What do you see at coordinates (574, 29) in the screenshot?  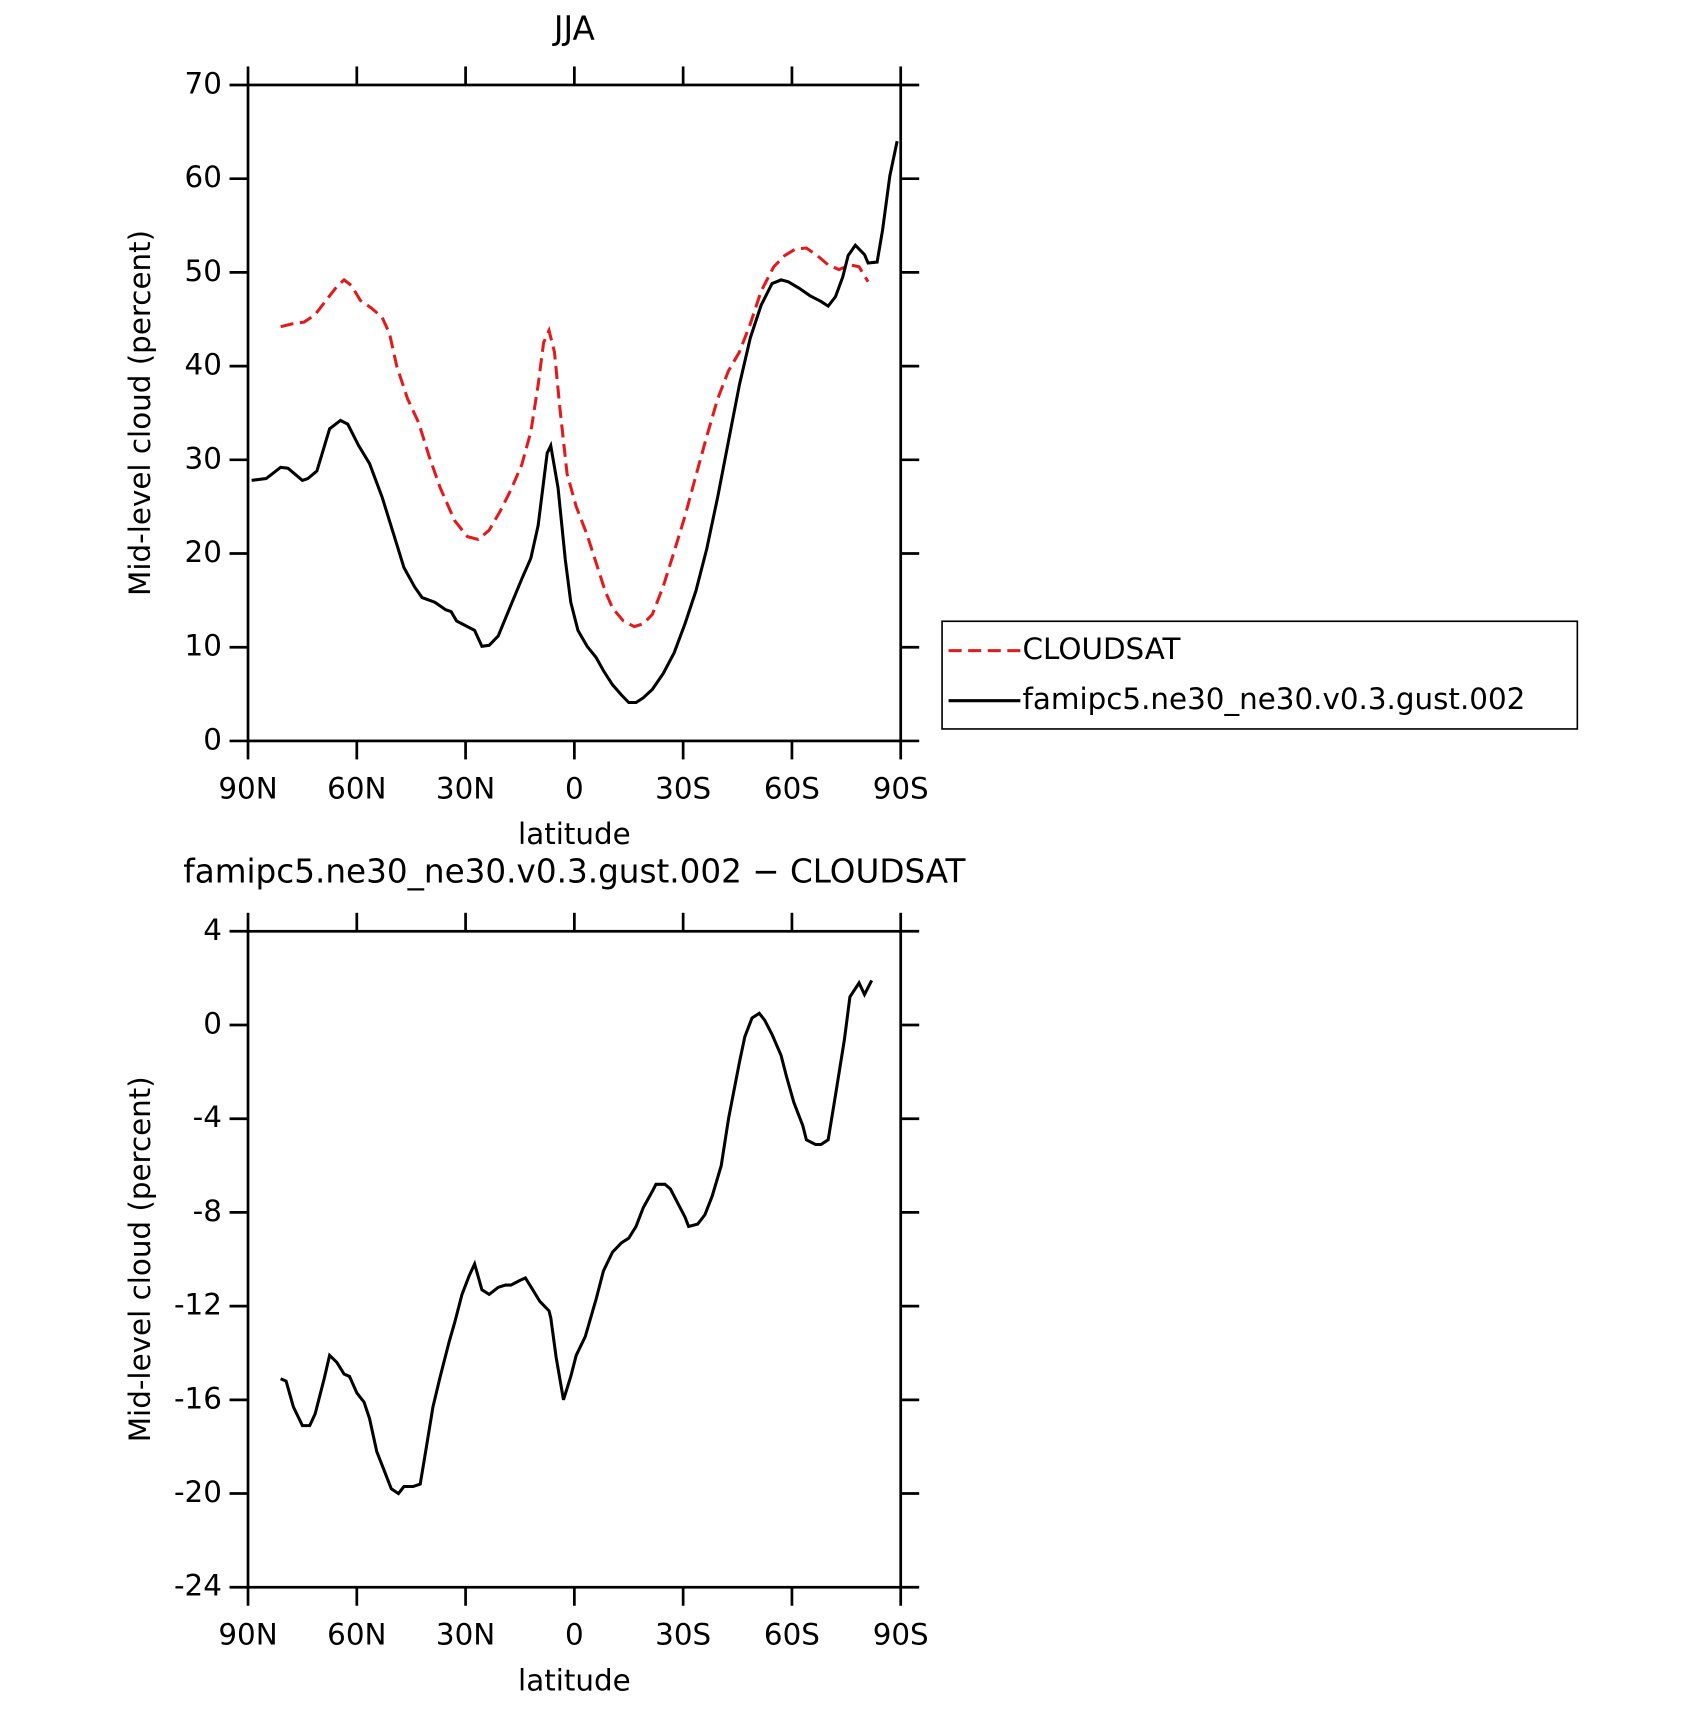 I see `chart-title: JJA` at bounding box center [574, 29].